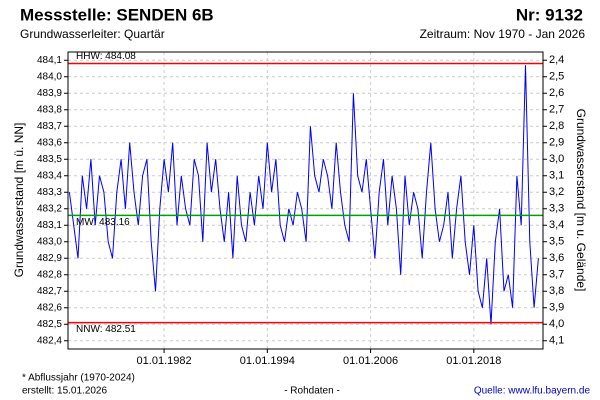  What do you see at coordinates (49, 126) in the screenshot?
I see `y-tick-label: 483,7` at bounding box center [49, 126].